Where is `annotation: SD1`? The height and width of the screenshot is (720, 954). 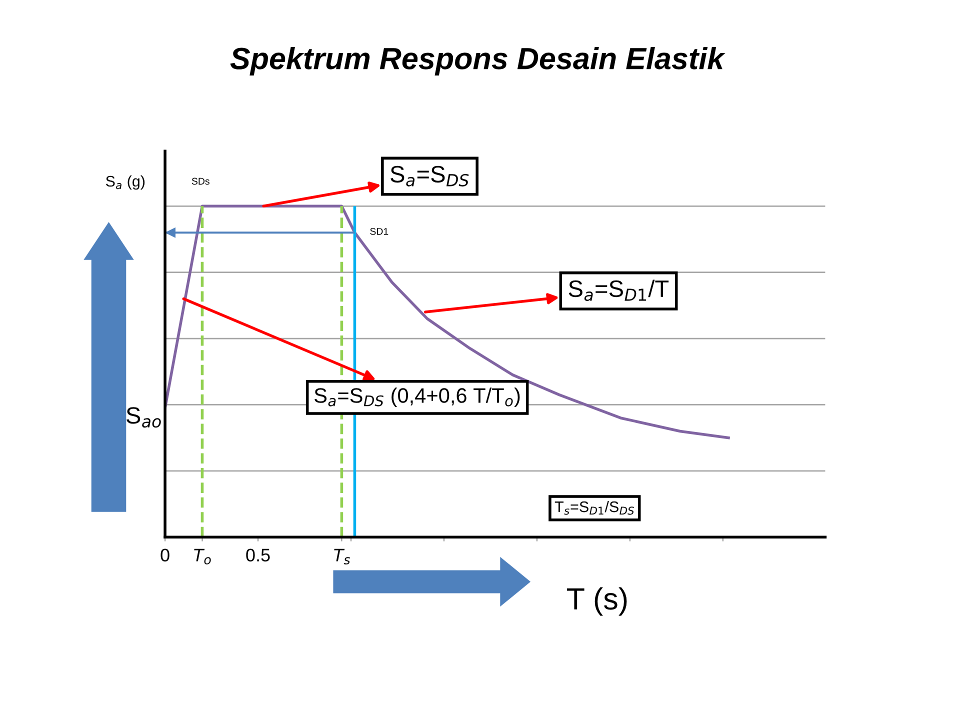
annotation: SD1 is located at coordinates (379, 231).